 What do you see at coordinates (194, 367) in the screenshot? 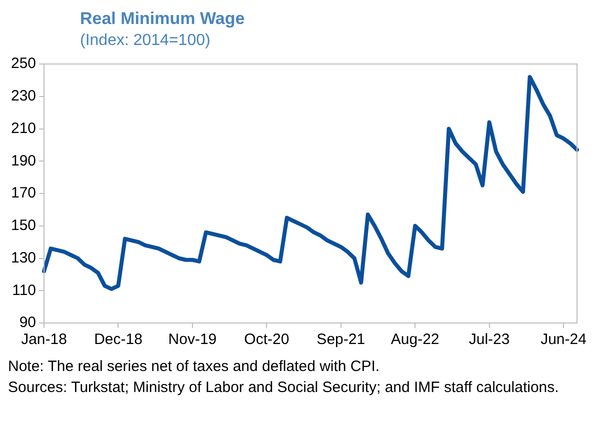
I see `text: Note: The real series net of taxes and deflated with CPI.` at bounding box center [194, 367].